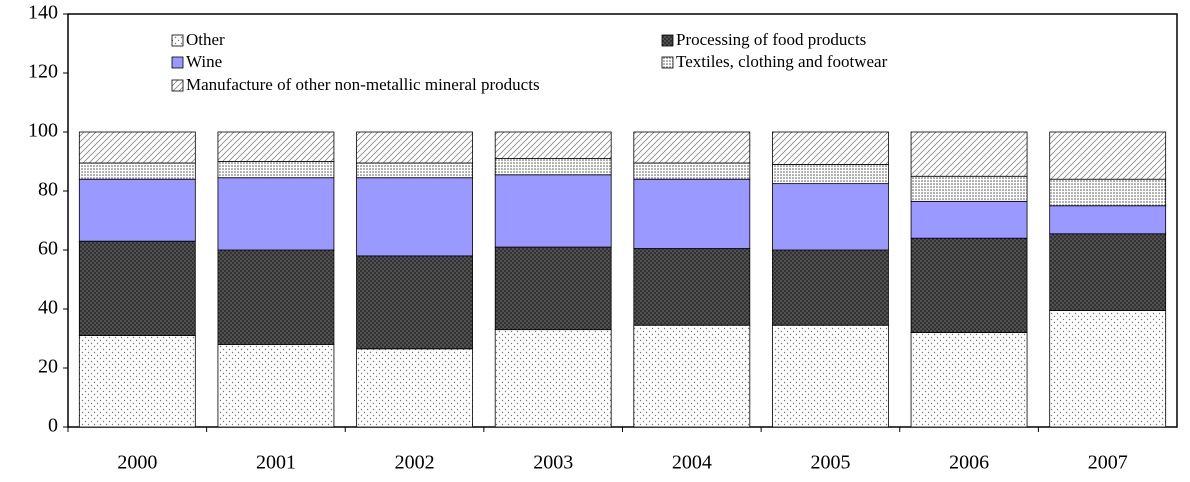 This screenshot has height=482, width=1190. I want to click on y-tick-label: 120, so click(43, 72).